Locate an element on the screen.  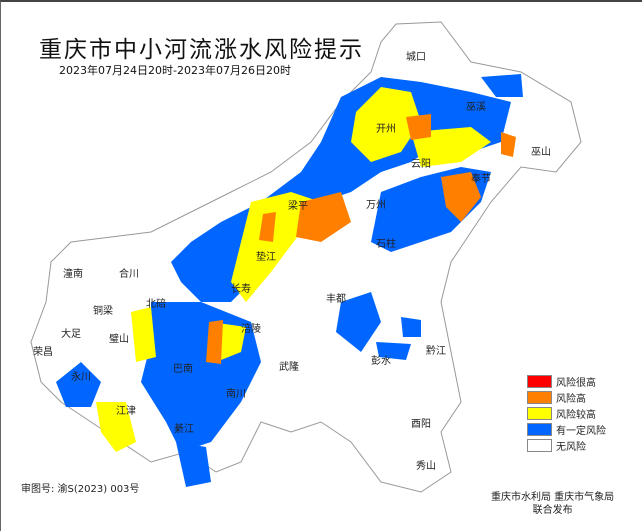
publisher-agencies: 重庆市水利局 重庆市气象局 is located at coordinates (553, 497).